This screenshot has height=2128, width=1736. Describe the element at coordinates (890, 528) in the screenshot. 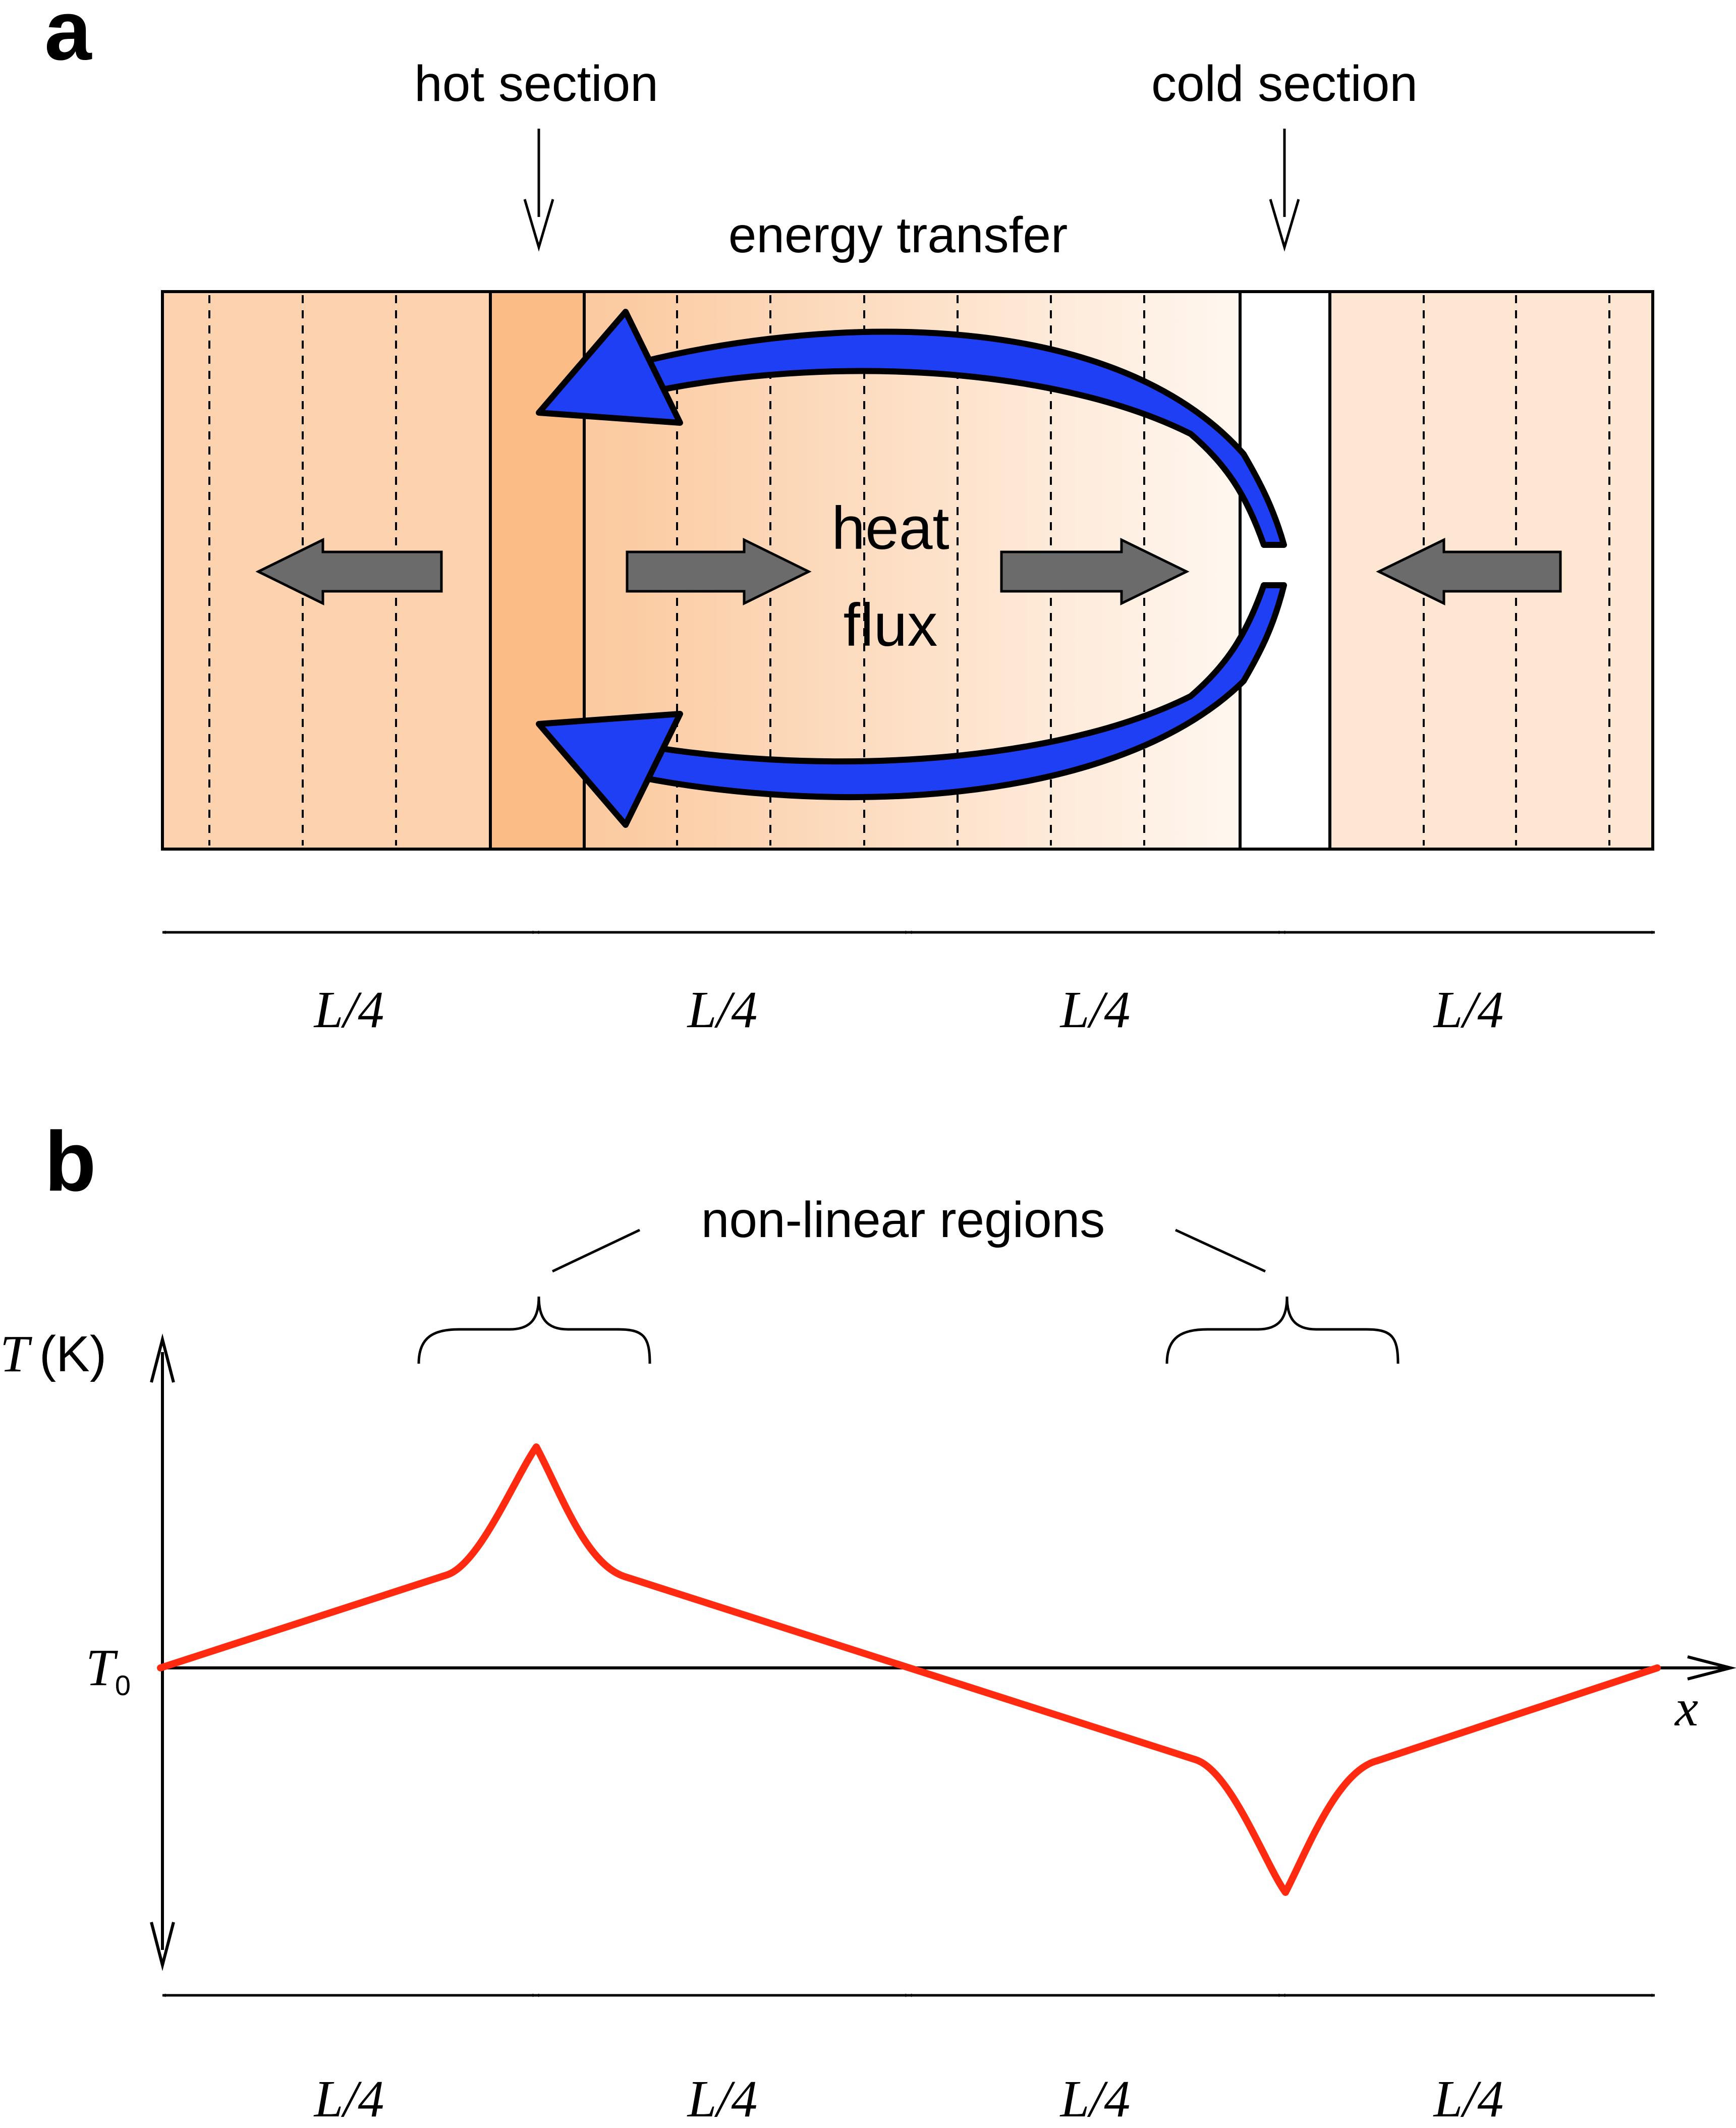

I see `heat-flux-label-line1: heat` at that location.